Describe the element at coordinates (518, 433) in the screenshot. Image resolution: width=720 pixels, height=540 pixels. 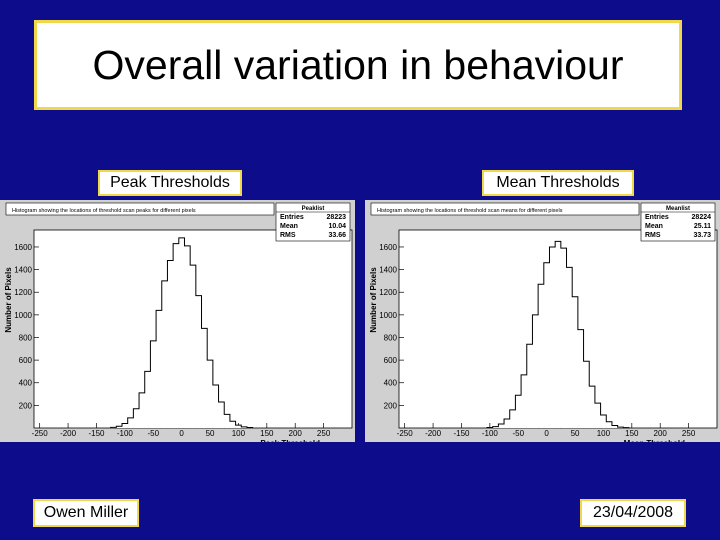
I see `x-tick-label: -50` at that location.